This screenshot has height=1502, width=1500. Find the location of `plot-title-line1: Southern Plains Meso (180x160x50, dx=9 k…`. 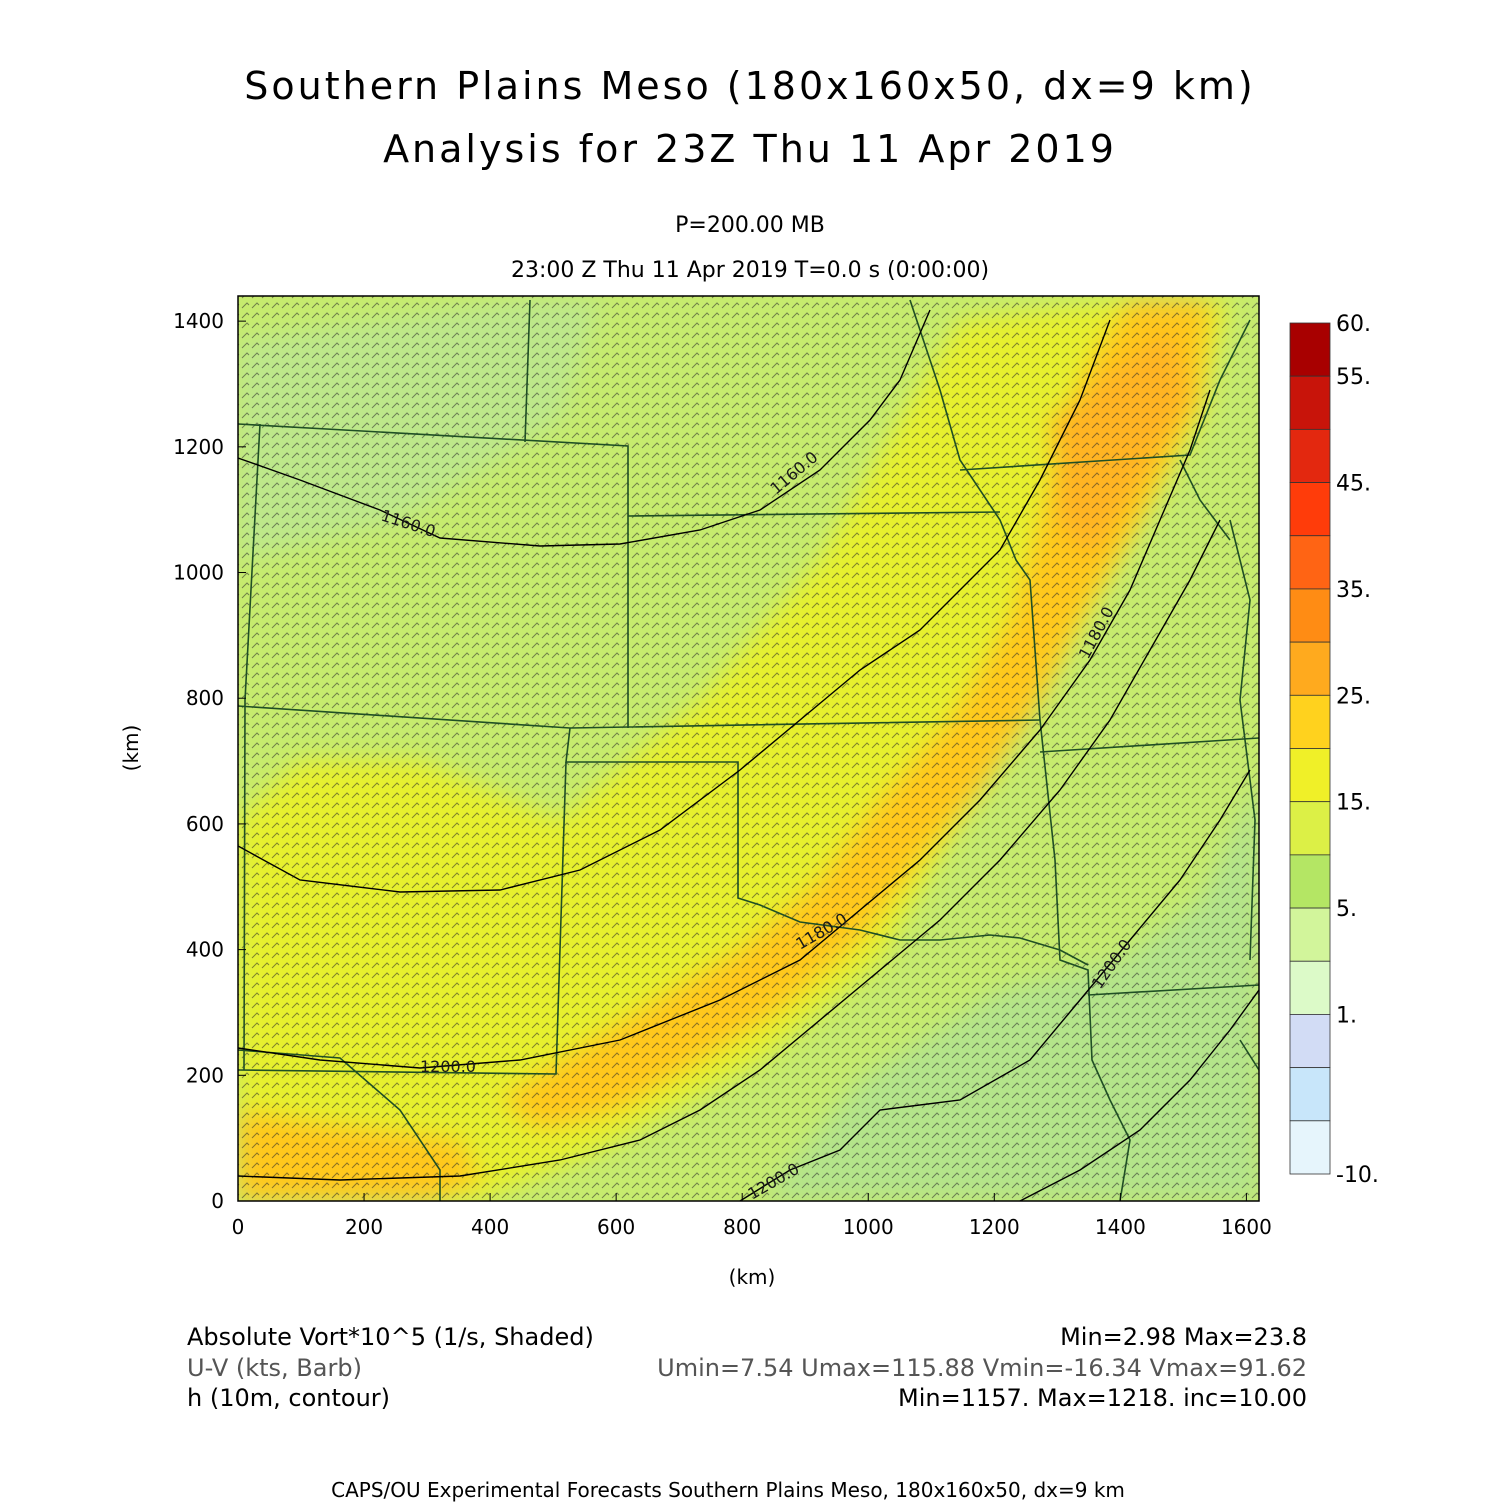

plot-title-line1: Southern Plains Meso (180x160x50, dx=9 k… is located at coordinates (750, 86).